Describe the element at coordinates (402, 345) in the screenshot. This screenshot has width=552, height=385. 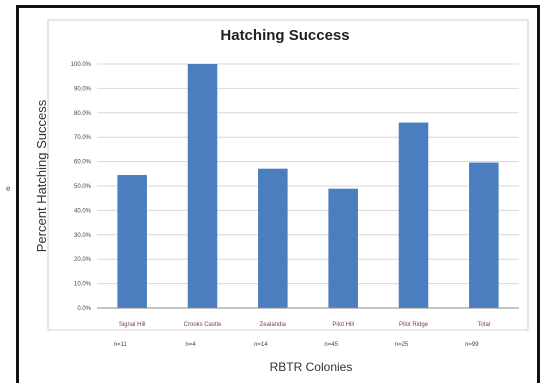
I see `sample-size-label: n=25` at that location.